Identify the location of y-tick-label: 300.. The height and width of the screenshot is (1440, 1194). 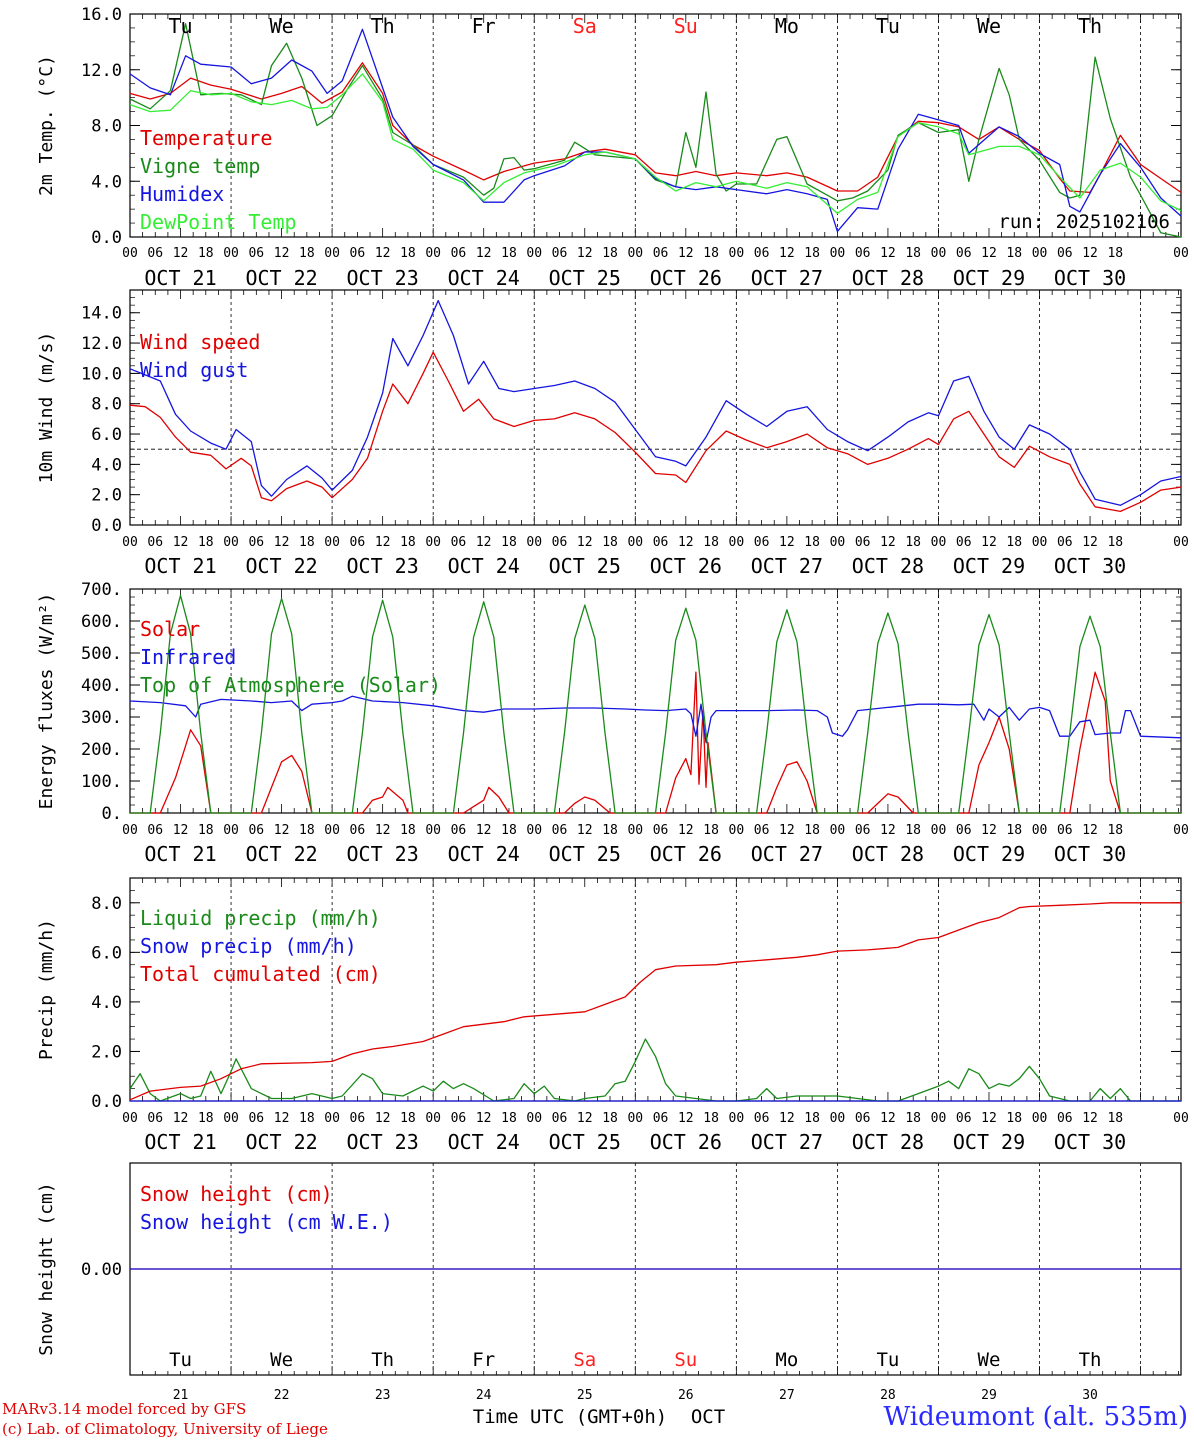
(101, 718).